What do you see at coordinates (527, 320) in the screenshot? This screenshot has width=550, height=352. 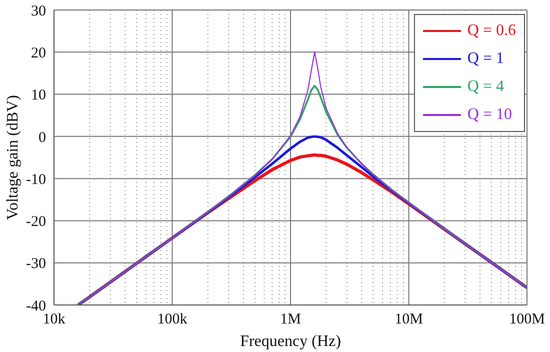 I see `x-tick-label: 100M` at bounding box center [527, 320].